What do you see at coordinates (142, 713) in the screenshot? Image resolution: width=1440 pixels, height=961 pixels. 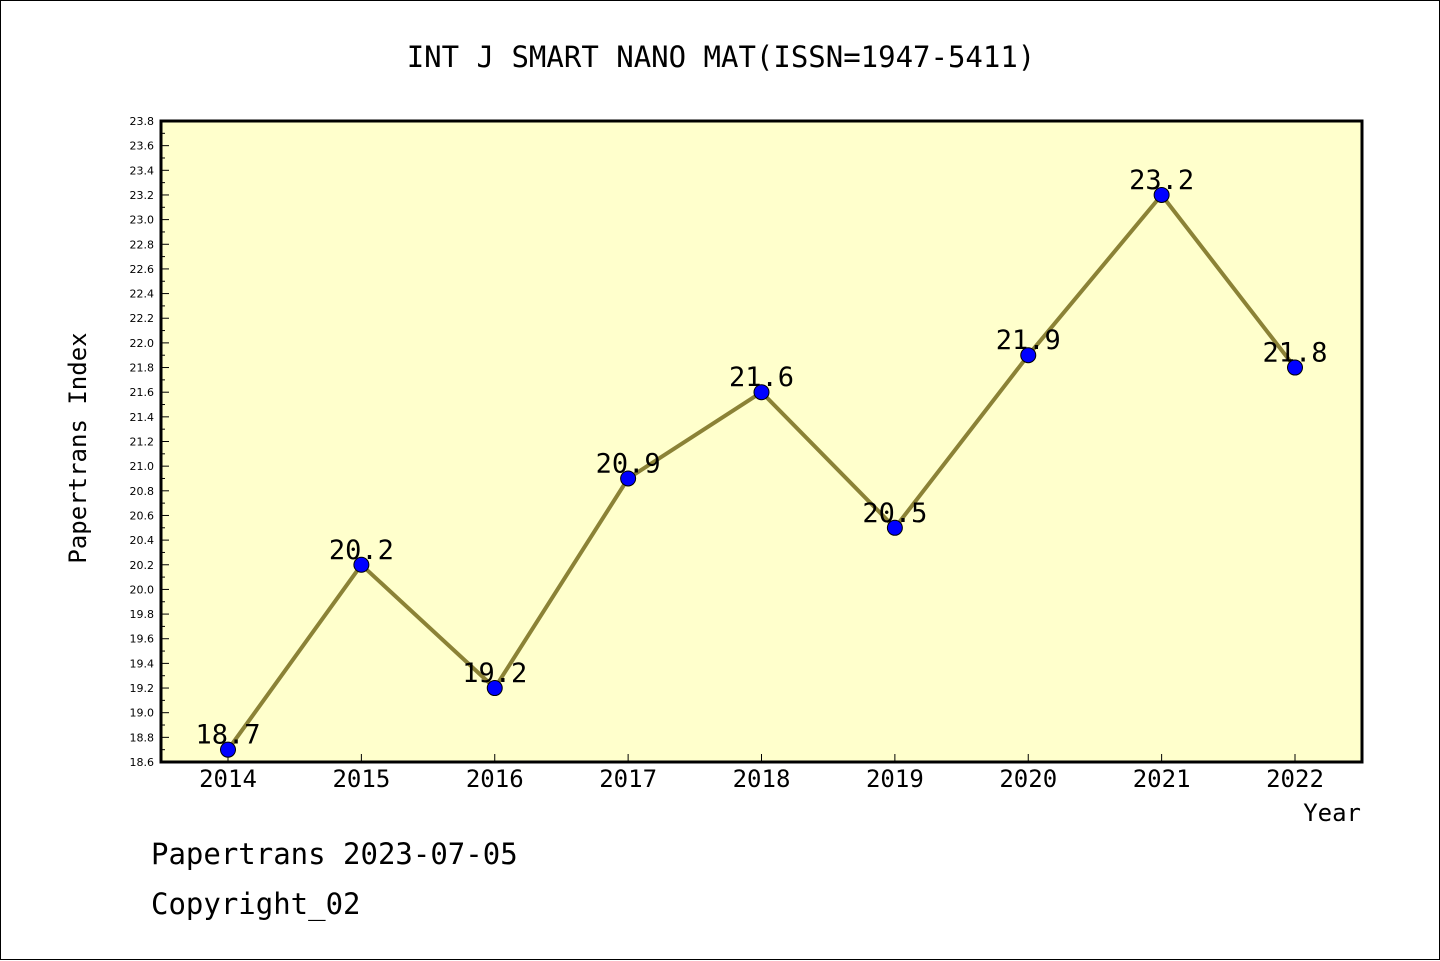 I see `y-tick-label: 19.0` at bounding box center [142, 713].